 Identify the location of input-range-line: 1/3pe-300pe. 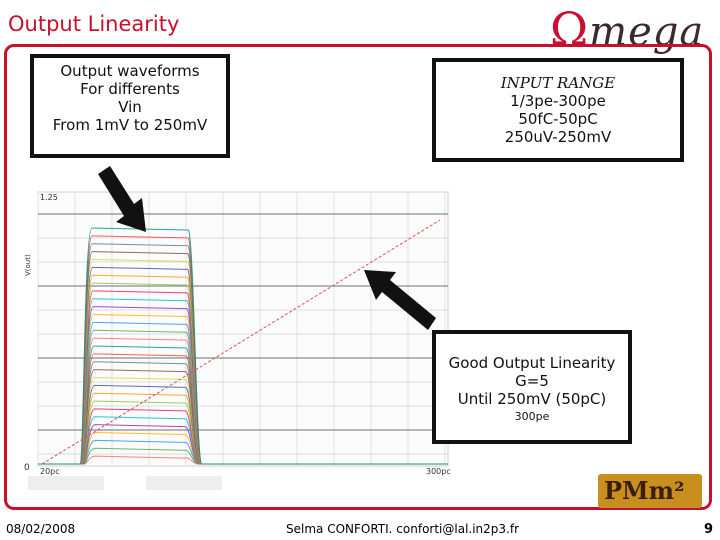
(558, 101).